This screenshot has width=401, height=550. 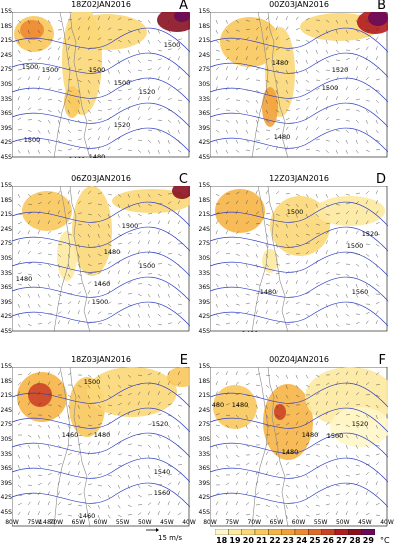 I want to click on panel-e-map: 1500 1460 1480 1520 1540 1560 1460 1480, so click(x=101, y=447).